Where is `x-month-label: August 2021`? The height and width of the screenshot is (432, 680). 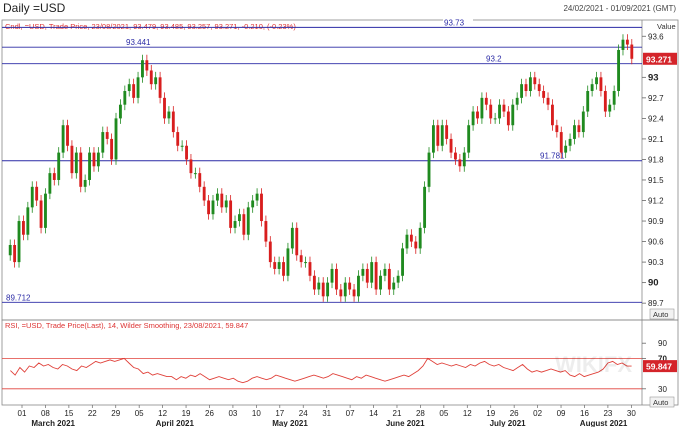
x-month-label: August 2021 is located at coordinates (604, 423).